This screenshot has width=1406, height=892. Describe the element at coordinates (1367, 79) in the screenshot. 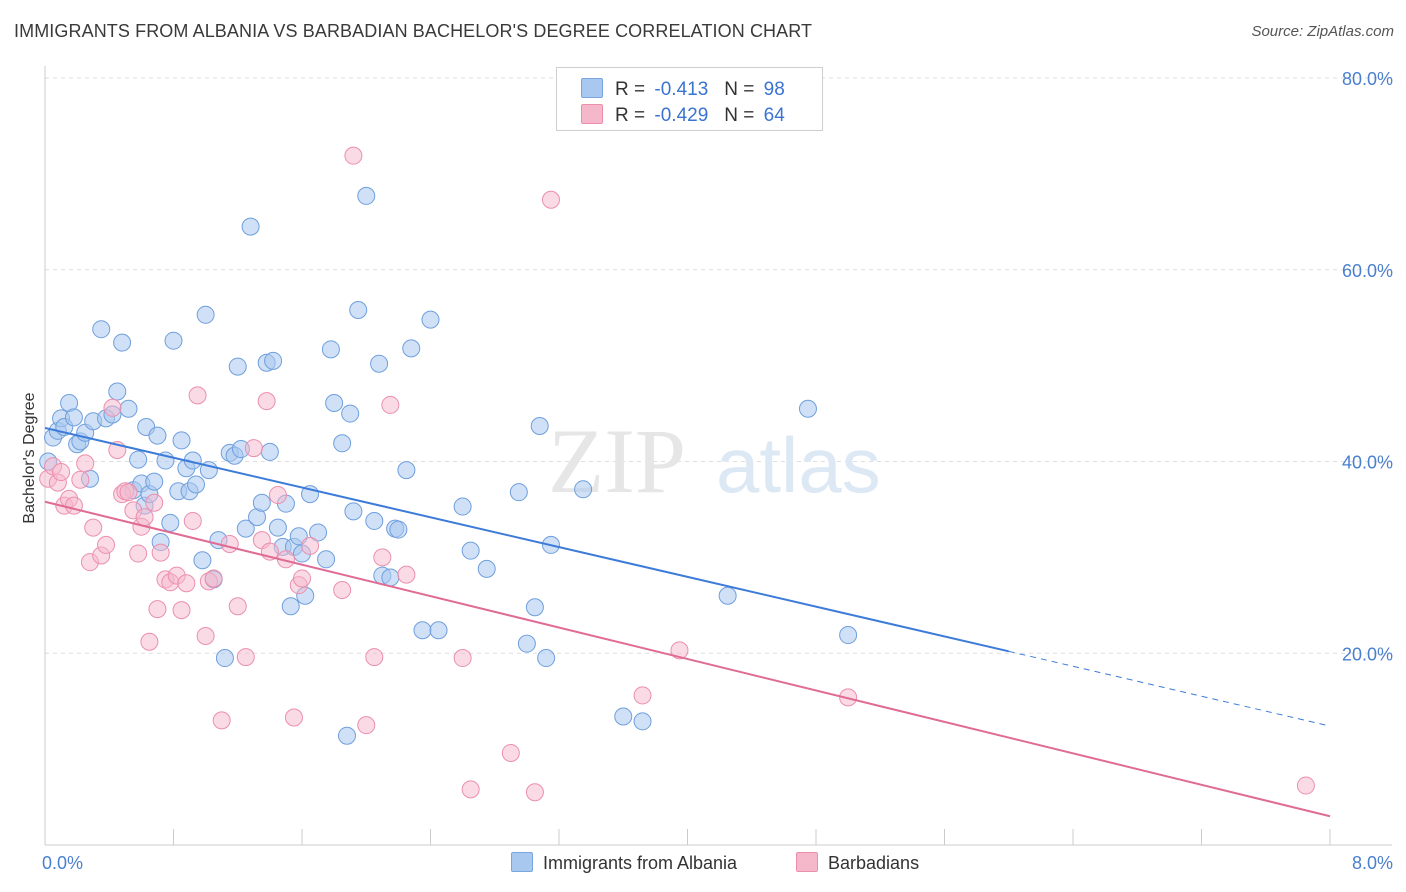

I see `y-tick-label: 80.0%` at that location.